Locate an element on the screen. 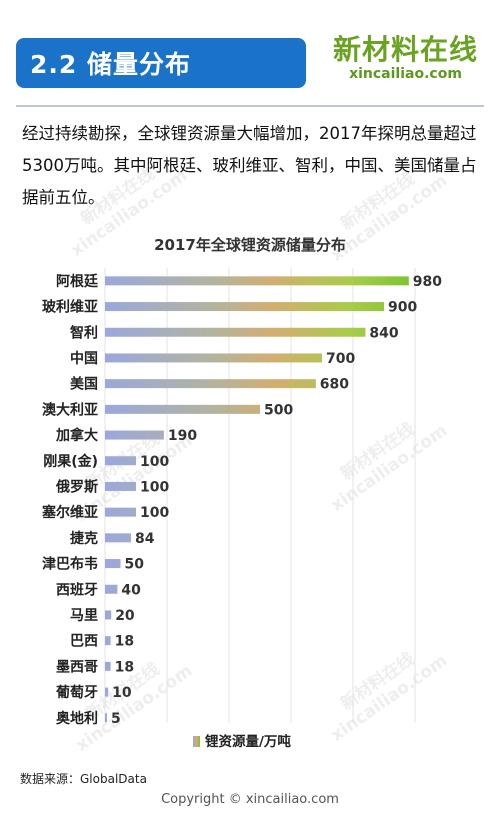 The height and width of the screenshot is (813, 500). category-label: 巴西 is located at coordinates (84, 642).